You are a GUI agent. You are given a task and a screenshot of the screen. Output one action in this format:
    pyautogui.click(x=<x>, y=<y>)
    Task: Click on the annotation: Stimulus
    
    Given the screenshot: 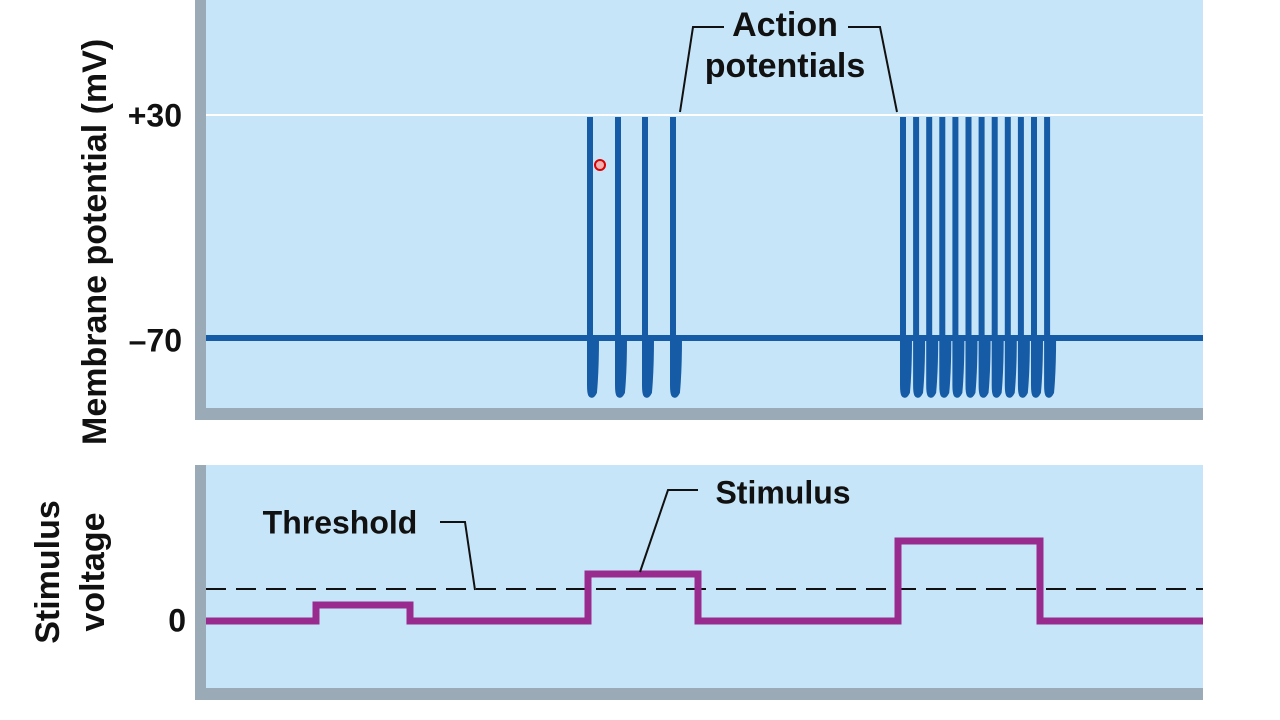 What is the action you would take?
    pyautogui.click(x=782, y=492)
    